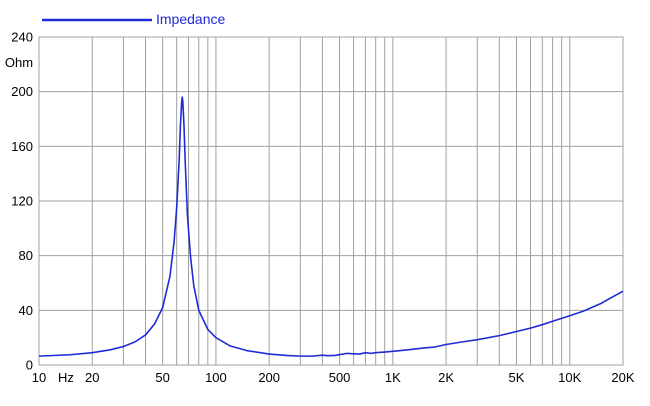 The height and width of the screenshot is (406, 650). What do you see at coordinates (162, 377) in the screenshot?
I see `x-tick-label: 50` at bounding box center [162, 377].